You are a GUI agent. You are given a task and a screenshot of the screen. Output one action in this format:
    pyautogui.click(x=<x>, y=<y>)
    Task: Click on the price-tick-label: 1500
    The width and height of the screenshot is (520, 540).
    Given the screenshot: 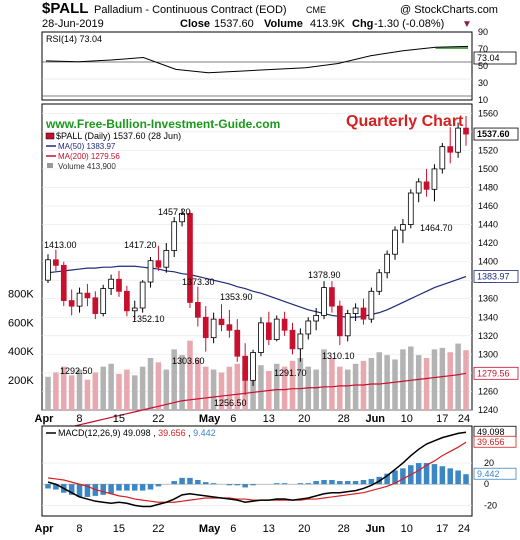 What is the action you would take?
    pyautogui.click(x=488, y=169)
    